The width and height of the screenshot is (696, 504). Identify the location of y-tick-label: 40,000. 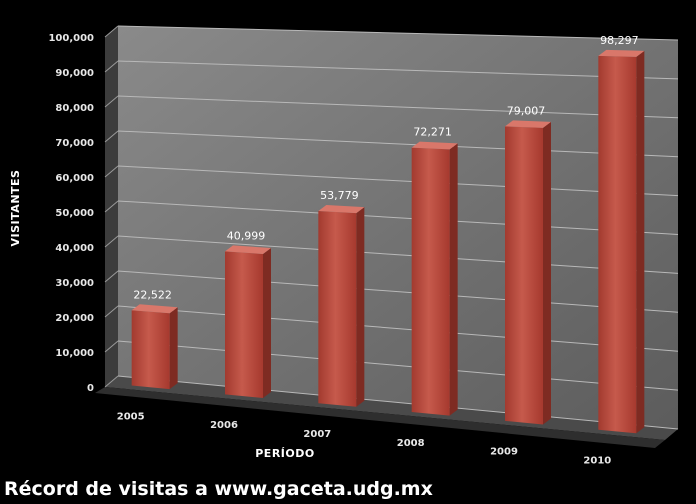
(74, 248).